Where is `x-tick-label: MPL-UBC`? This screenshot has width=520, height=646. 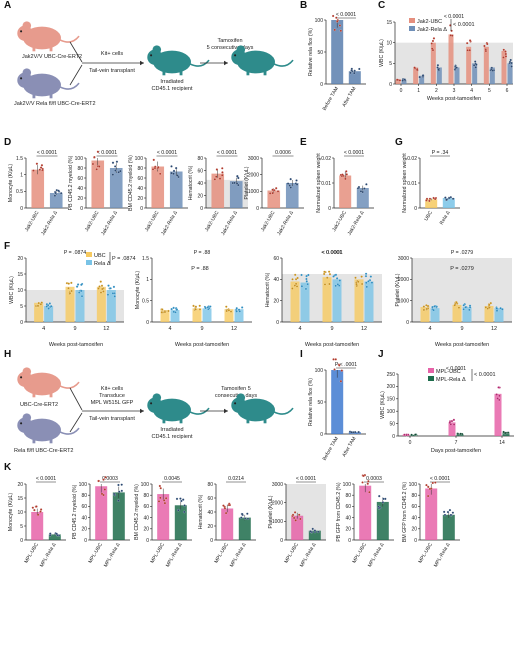
x-tick-label: MPL-UBC is located at coordinates (425, 553).